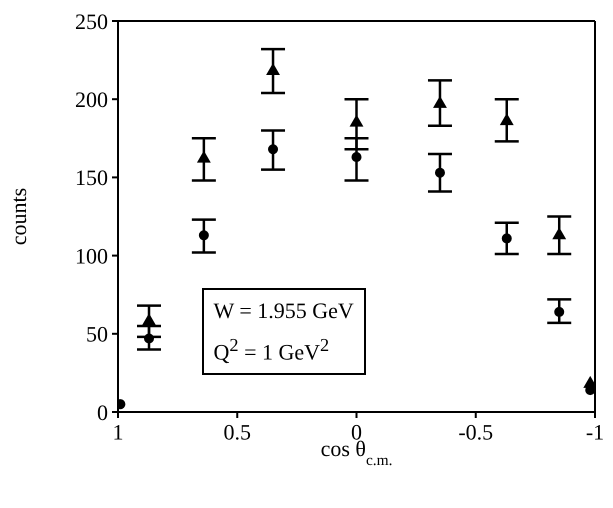  What do you see at coordinates (18, 217) in the screenshot?
I see `y-axis-title: counts` at bounding box center [18, 217].